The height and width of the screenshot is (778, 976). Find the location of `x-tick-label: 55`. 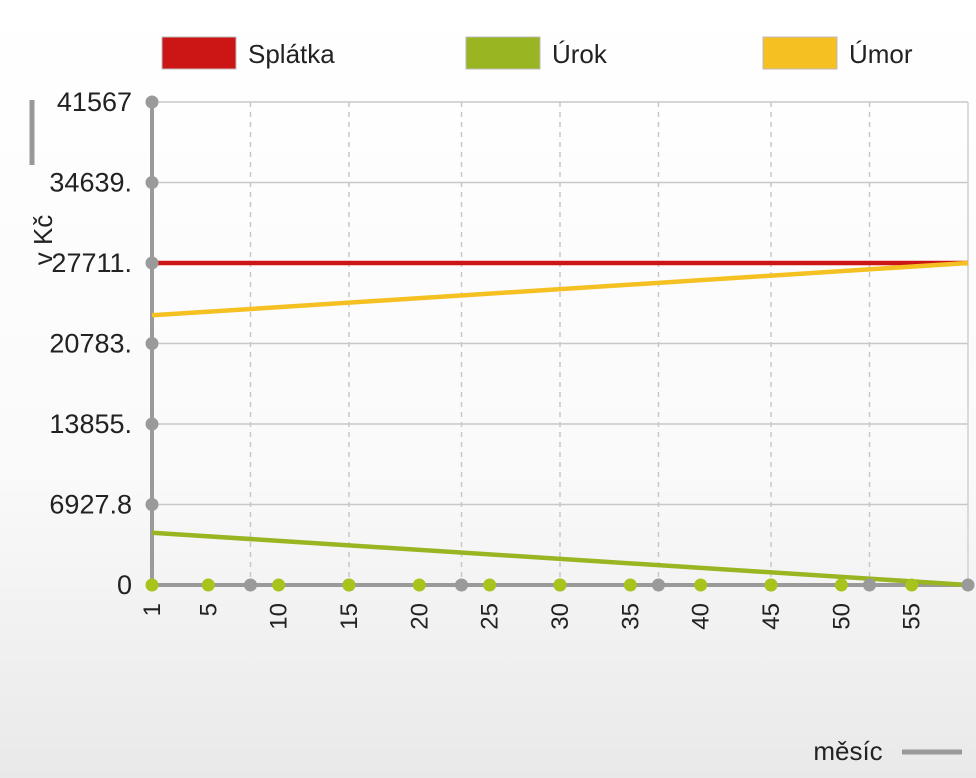

x-tick-label: 55 is located at coordinates (912, 616).